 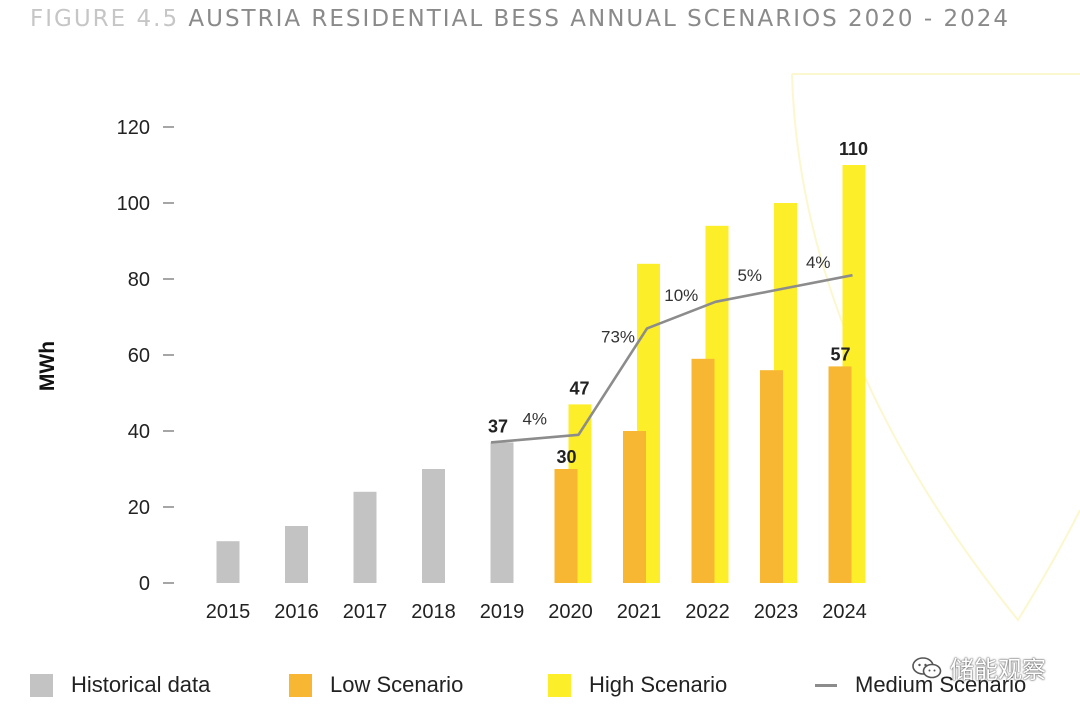 What do you see at coordinates (579, 388) in the screenshot?
I see `data-label-high-scenario-2020: 47` at bounding box center [579, 388].